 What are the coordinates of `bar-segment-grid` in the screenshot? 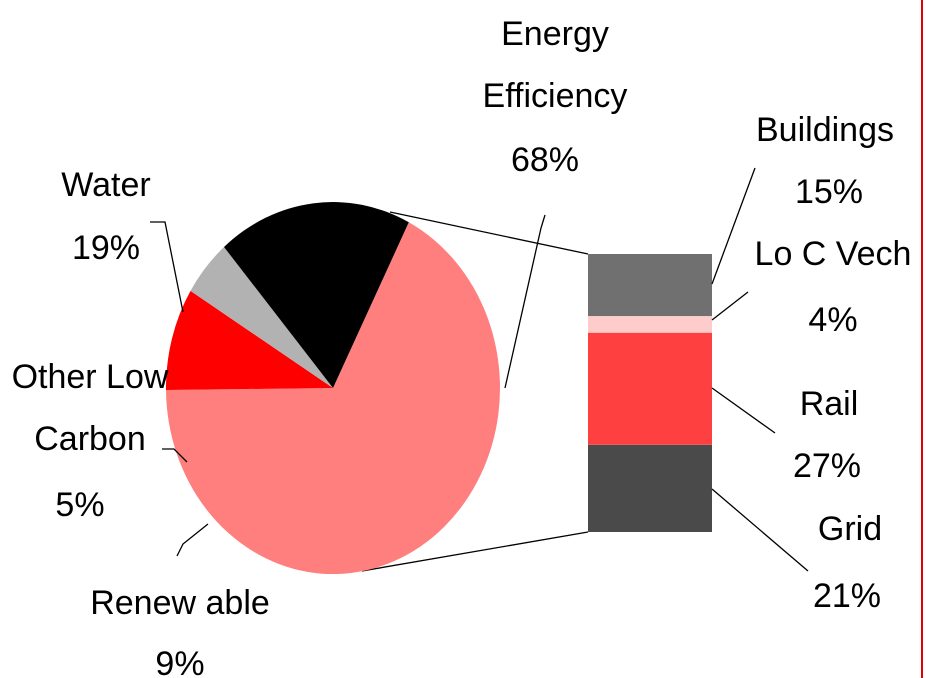 It's located at (650, 488).